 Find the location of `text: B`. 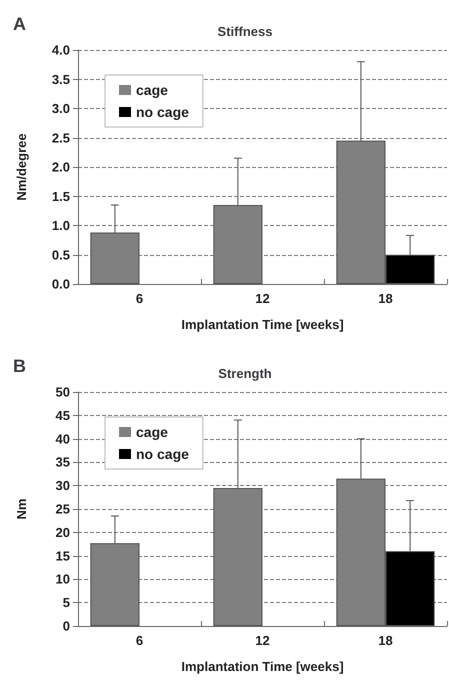

text: B is located at coordinates (19, 366).